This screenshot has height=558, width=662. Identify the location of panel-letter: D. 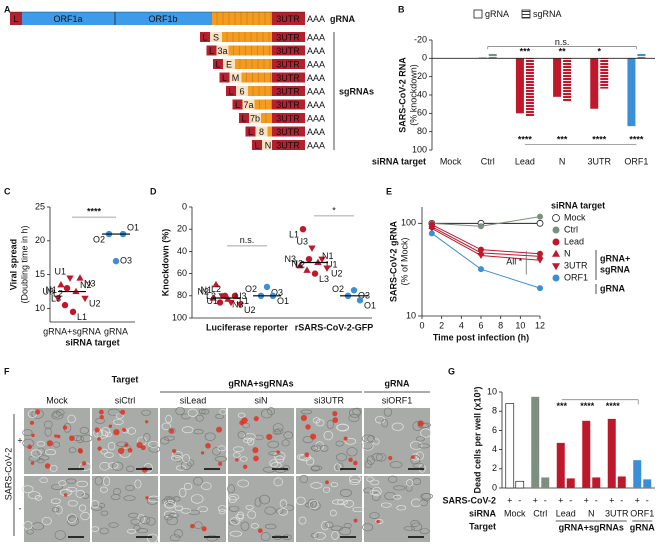
(153, 191).